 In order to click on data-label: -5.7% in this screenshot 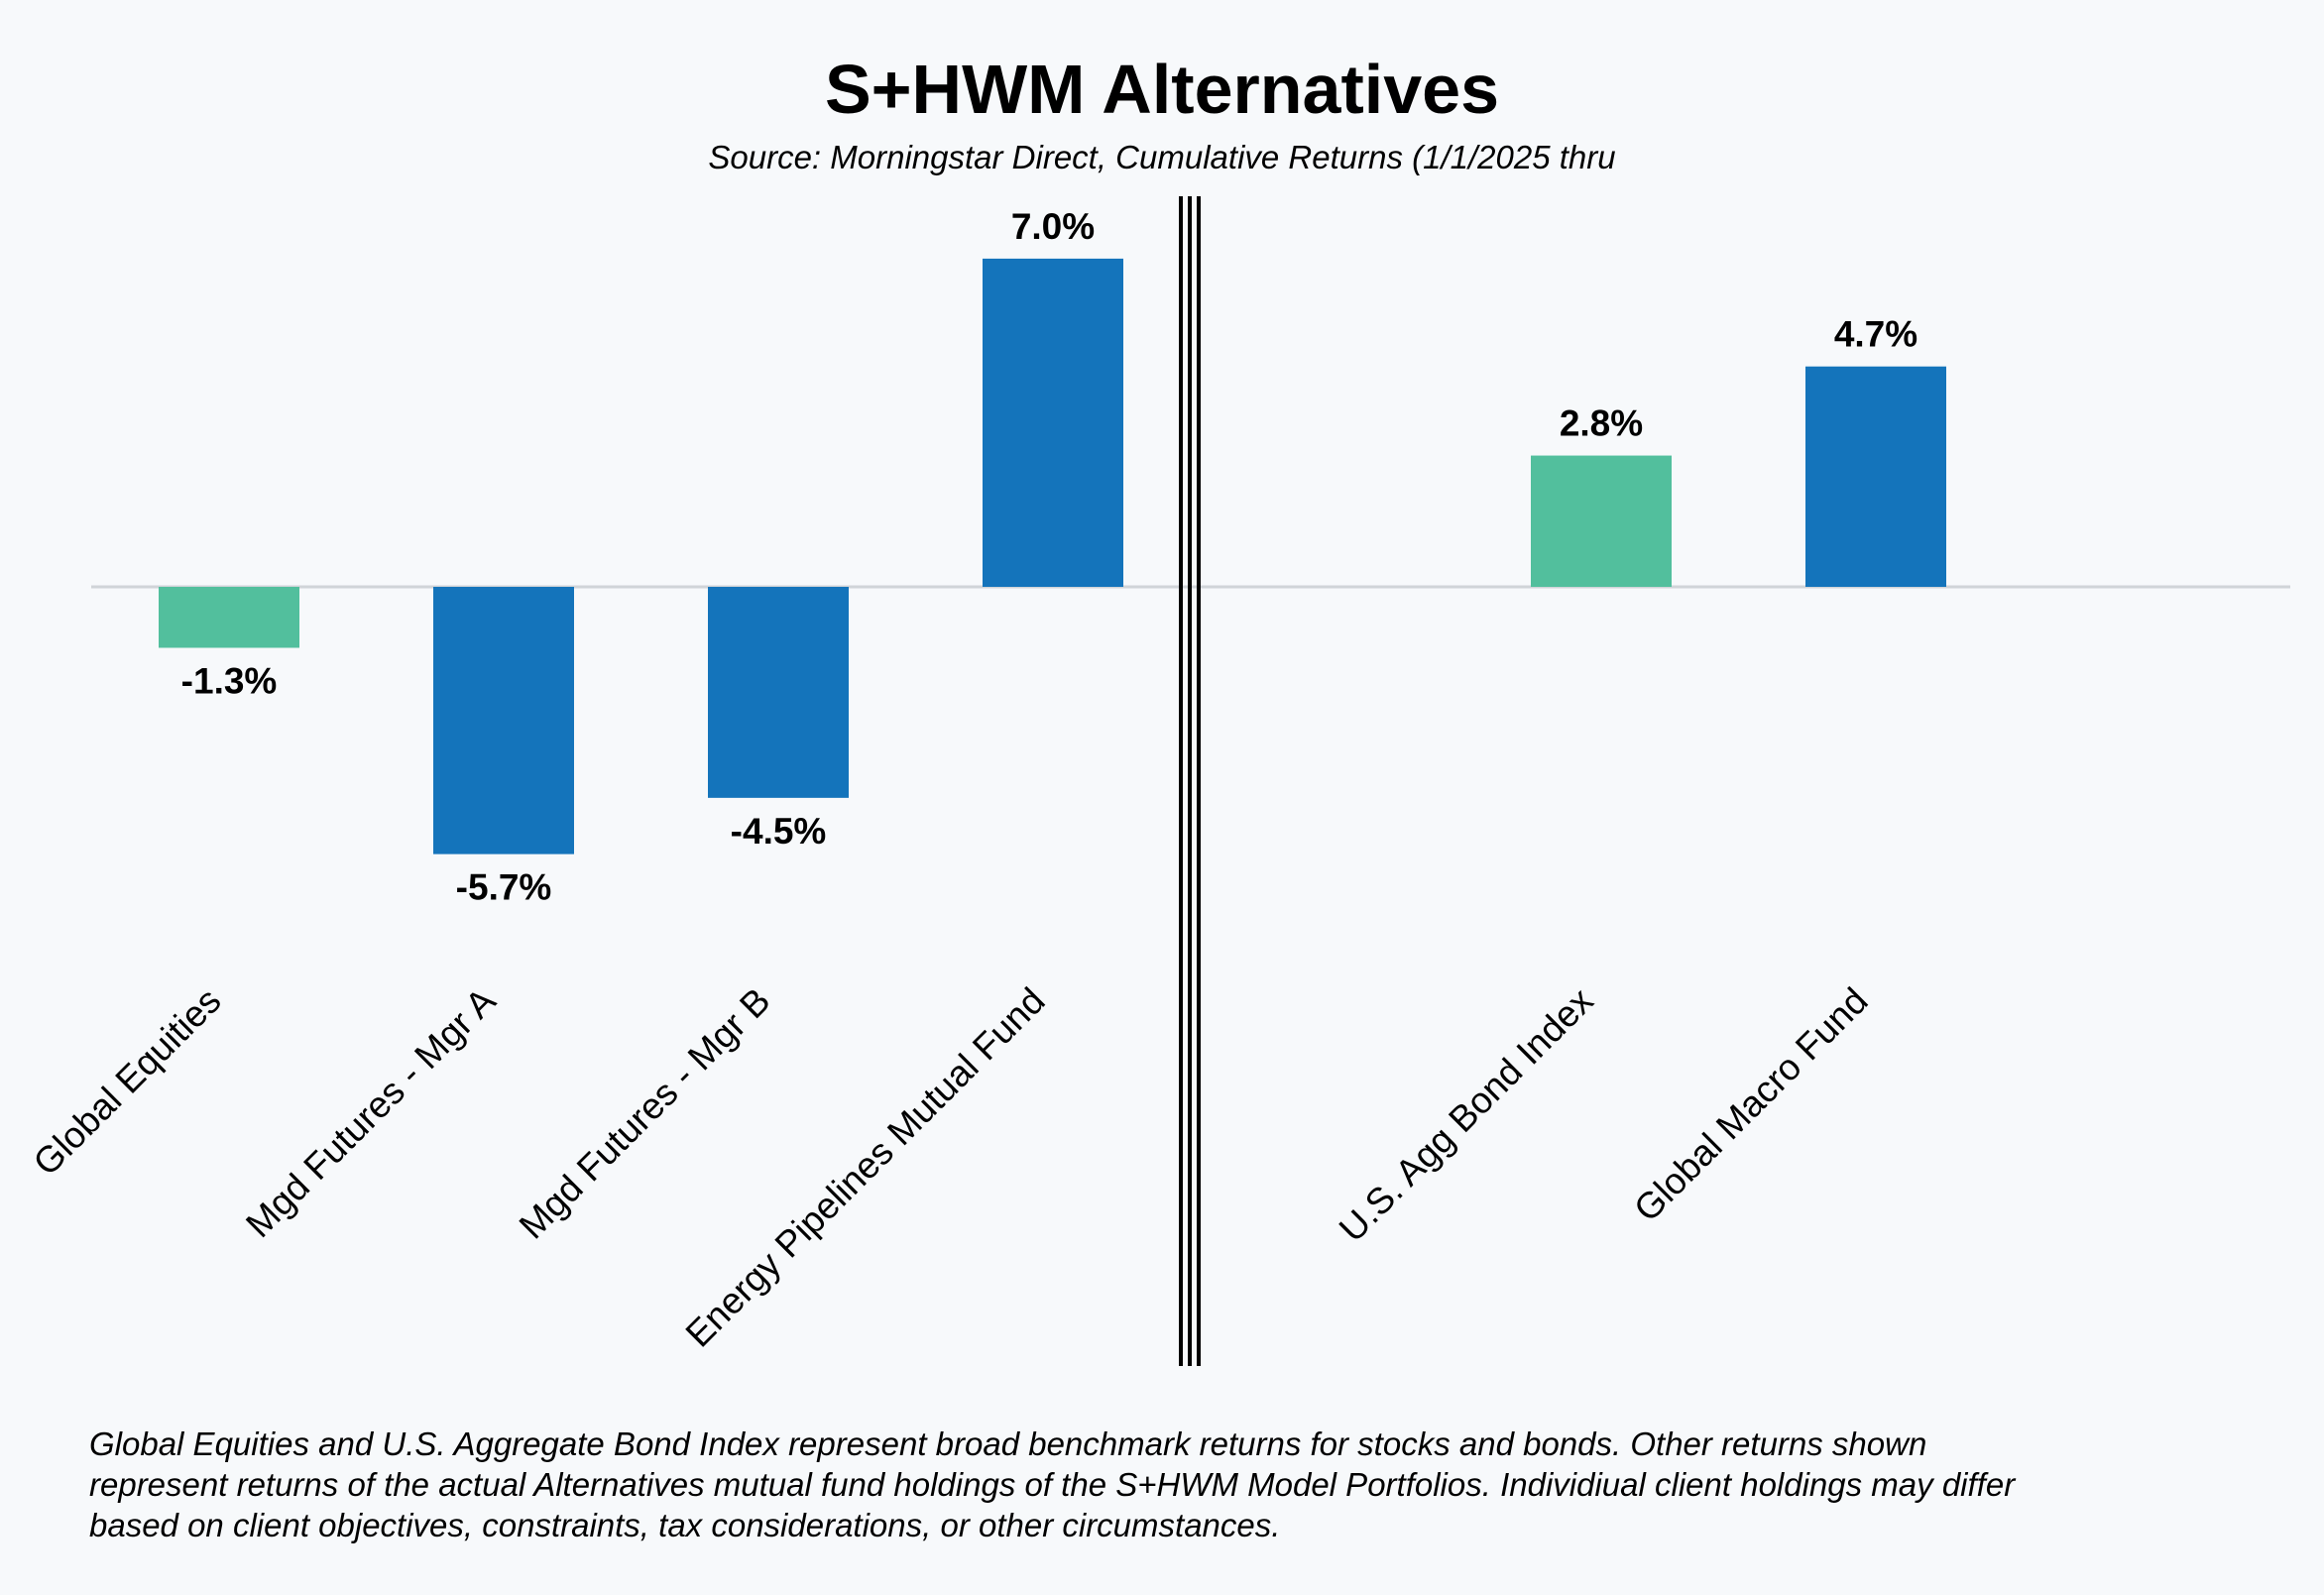, I will do `click(504, 887)`.